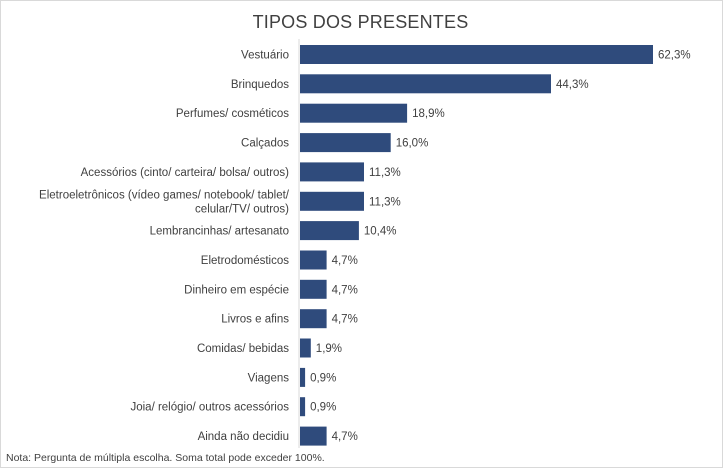 The image size is (723, 468). What do you see at coordinates (243, 349) in the screenshot?
I see `category-label: Comidas/ bebidas` at bounding box center [243, 349].